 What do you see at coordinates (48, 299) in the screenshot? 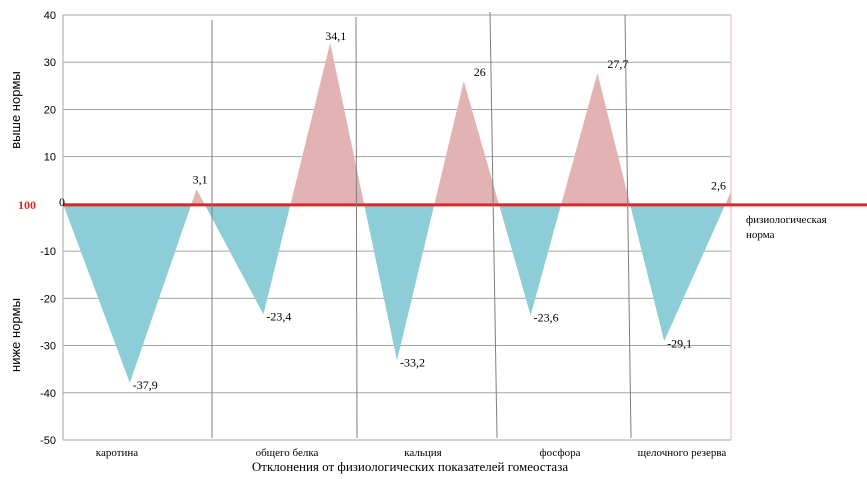
I see `ytick-label-3: -20` at bounding box center [48, 299].